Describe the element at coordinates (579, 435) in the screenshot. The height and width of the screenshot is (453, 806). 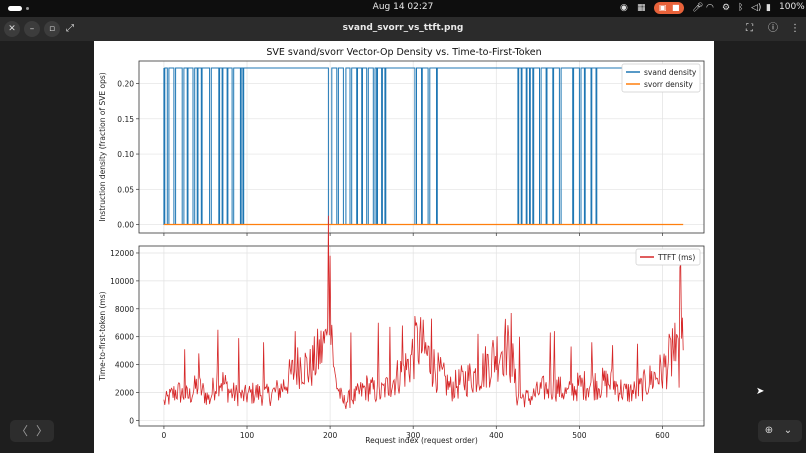
I see `x-tick-label: 500` at that location.